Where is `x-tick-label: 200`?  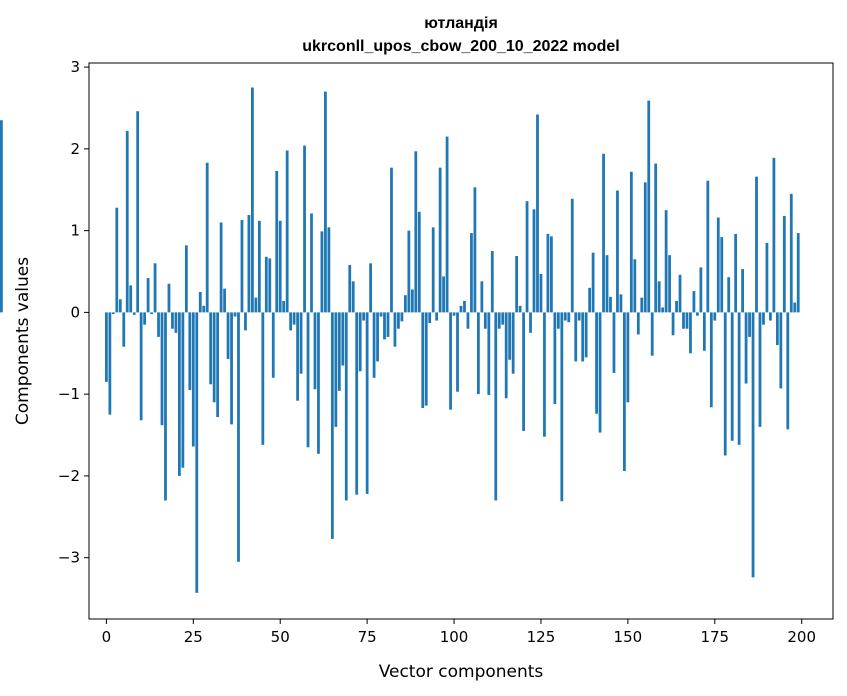
x-tick-label: 200 is located at coordinates (801, 637).